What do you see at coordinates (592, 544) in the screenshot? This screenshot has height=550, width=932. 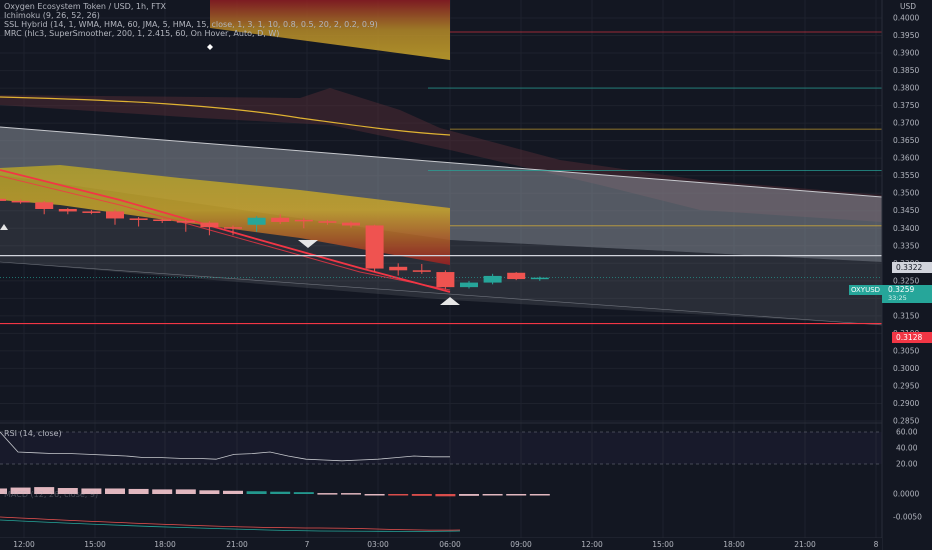 I see `time-tick: 12:00` at bounding box center [592, 544].